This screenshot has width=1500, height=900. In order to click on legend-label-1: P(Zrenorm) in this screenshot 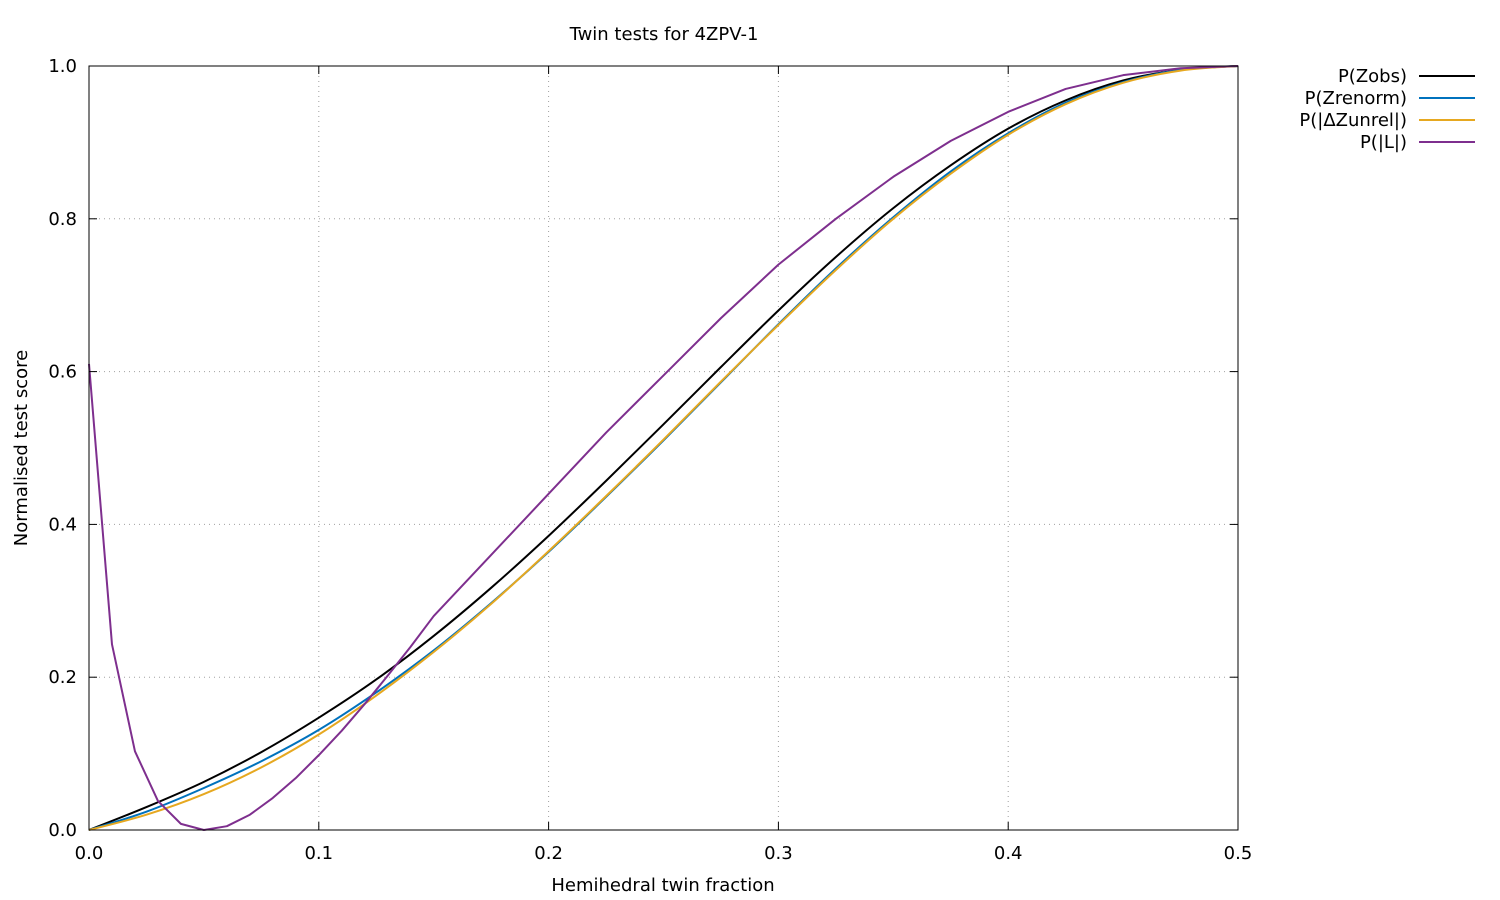, I will do `click(1356, 98)`.